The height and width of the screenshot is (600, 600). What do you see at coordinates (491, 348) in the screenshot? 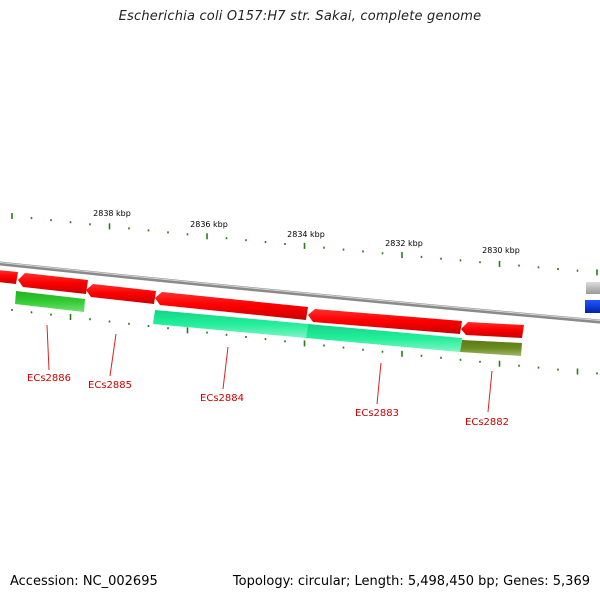
I see `reverse-cds-olive` at bounding box center [491, 348].